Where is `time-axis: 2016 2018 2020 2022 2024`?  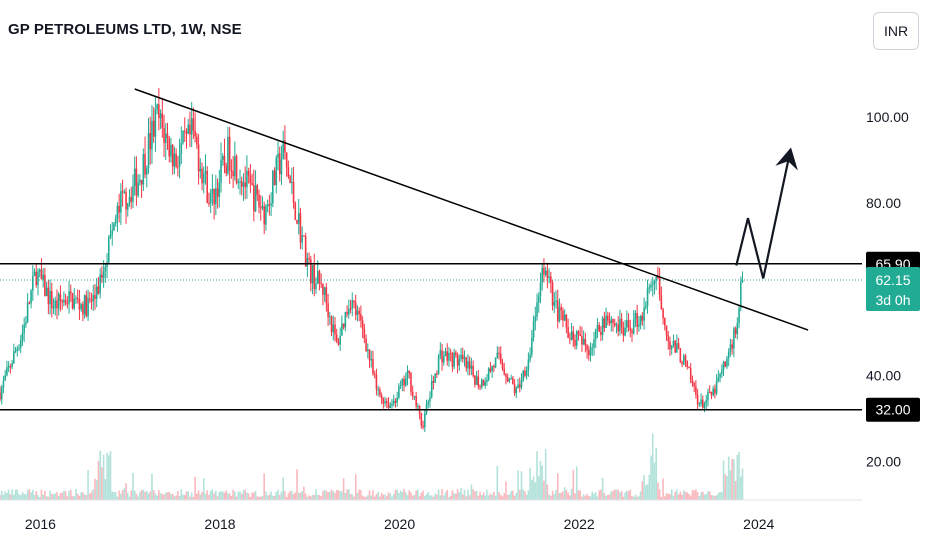
time-axis: 2016 2018 2020 2022 2024 is located at coordinates (400, 524).